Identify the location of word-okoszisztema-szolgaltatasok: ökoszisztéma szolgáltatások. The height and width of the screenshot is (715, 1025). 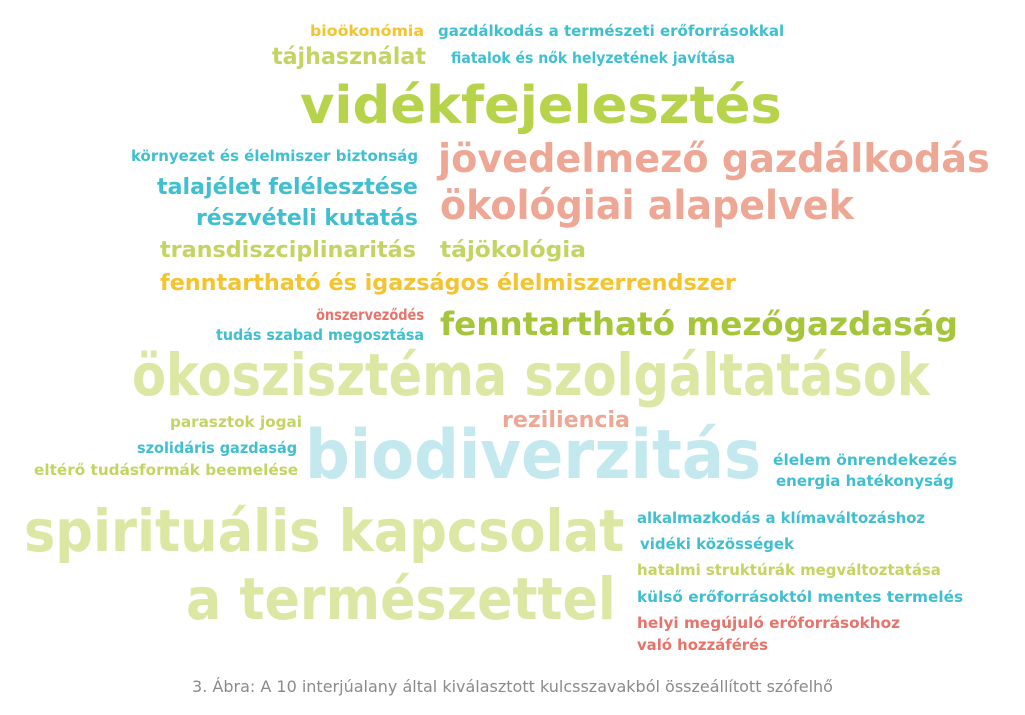
(531, 375).